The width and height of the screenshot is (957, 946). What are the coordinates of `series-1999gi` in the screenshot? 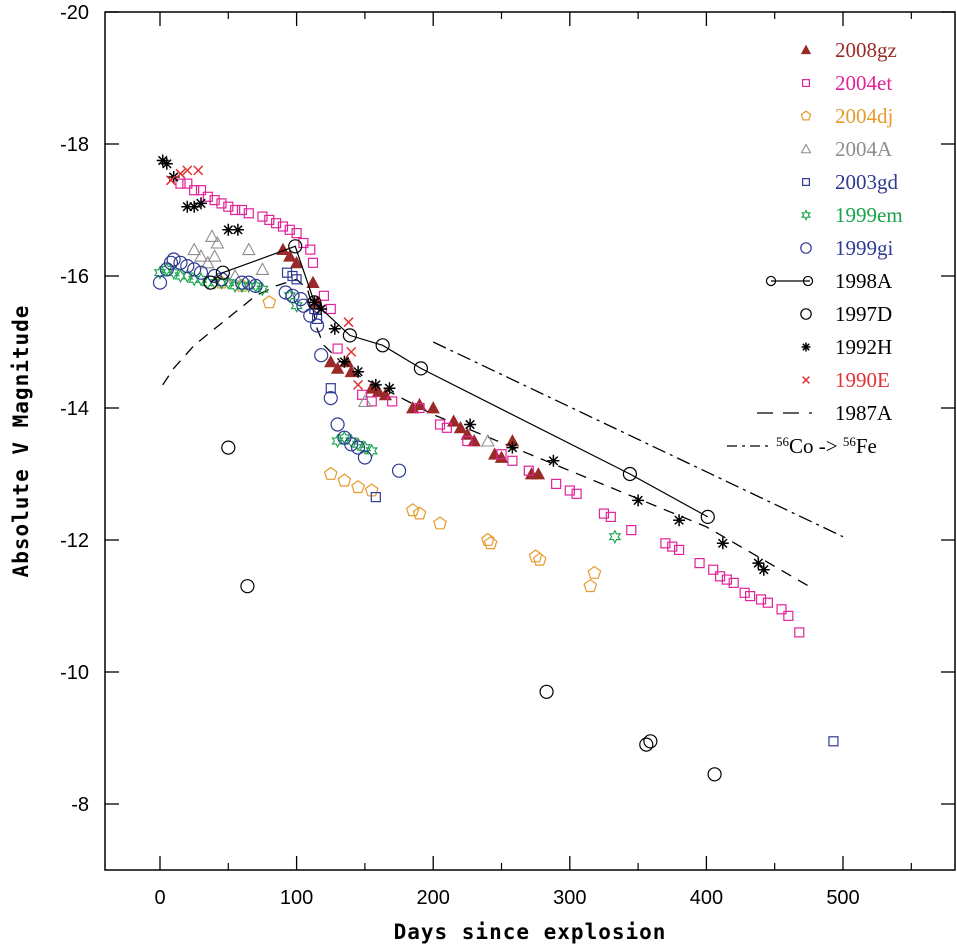 It's located at (279, 365).